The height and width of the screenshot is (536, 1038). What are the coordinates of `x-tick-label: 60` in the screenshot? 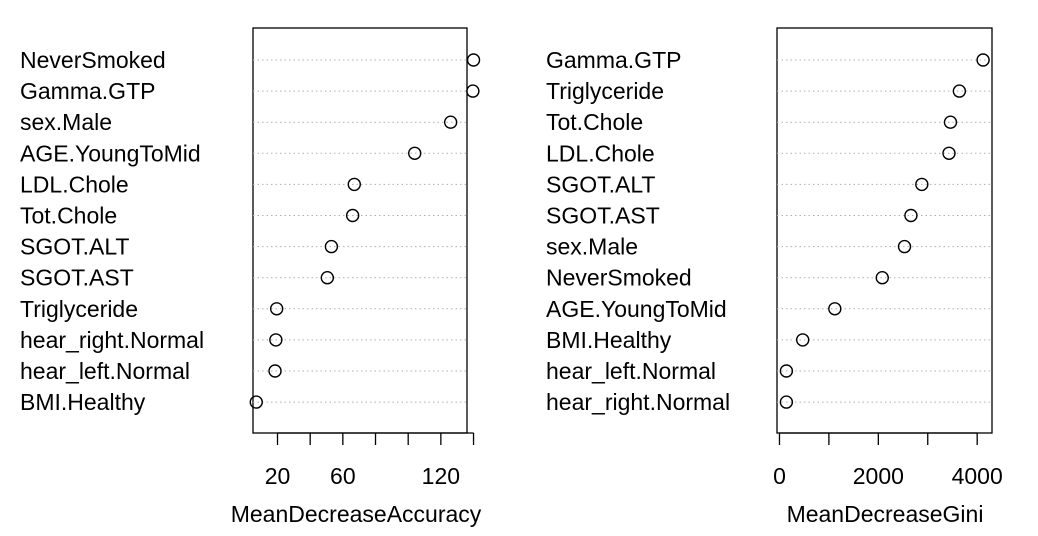 It's located at (343, 476).